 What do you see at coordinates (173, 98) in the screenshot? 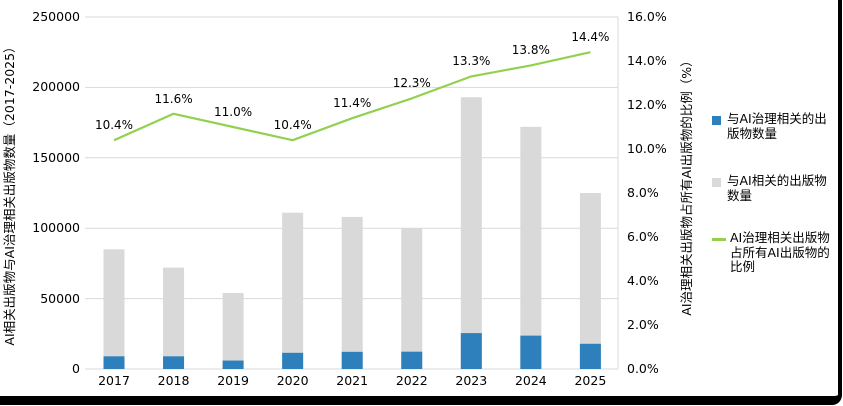
I see `line-data-label: 11.6%` at bounding box center [173, 98].